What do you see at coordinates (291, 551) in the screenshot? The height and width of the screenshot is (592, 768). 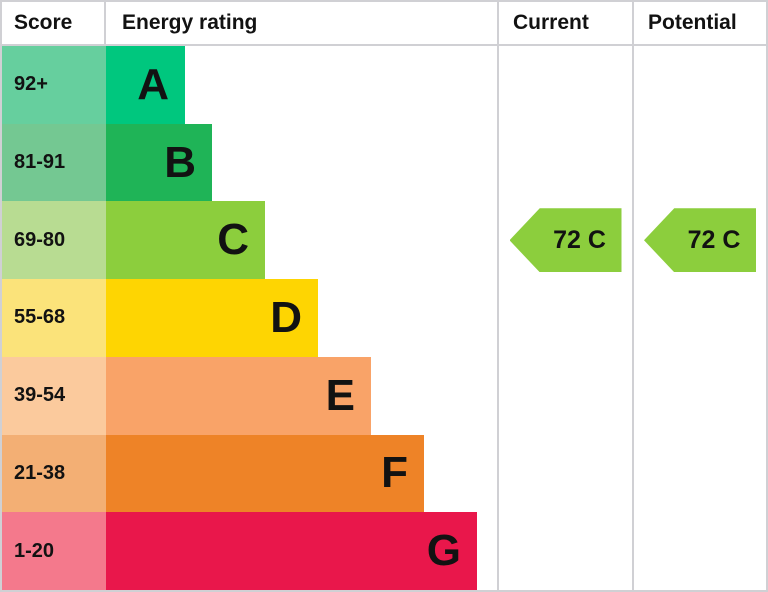 I see `band-bar: G` at bounding box center [291, 551].